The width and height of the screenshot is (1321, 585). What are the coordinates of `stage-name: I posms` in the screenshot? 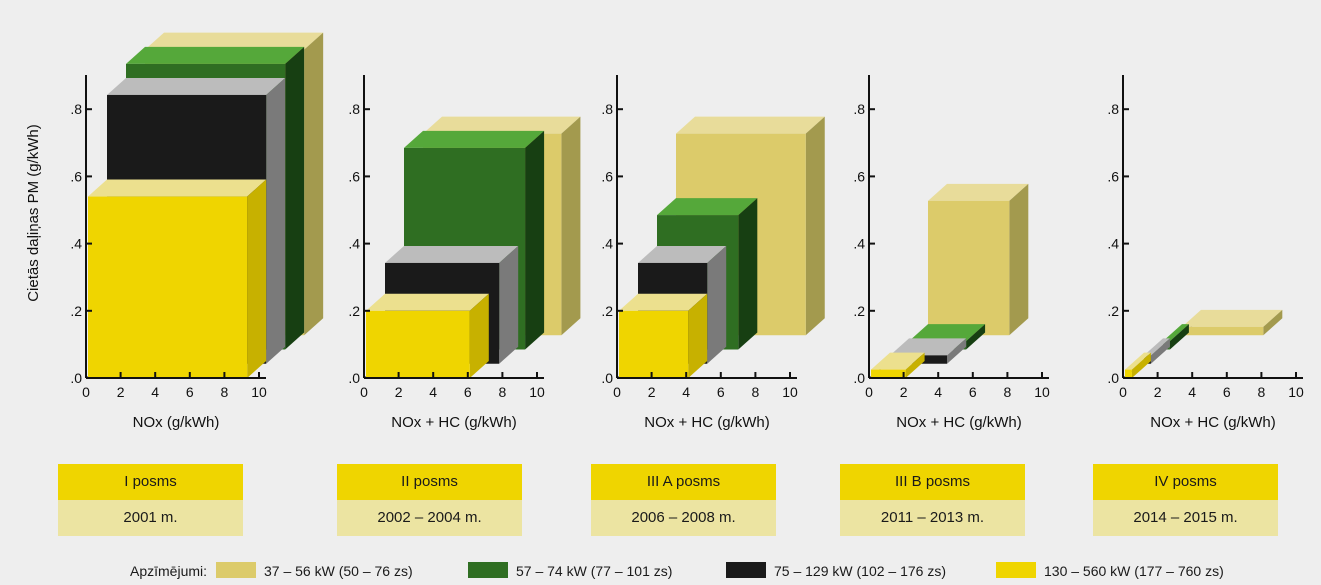 It's located at (150, 482).